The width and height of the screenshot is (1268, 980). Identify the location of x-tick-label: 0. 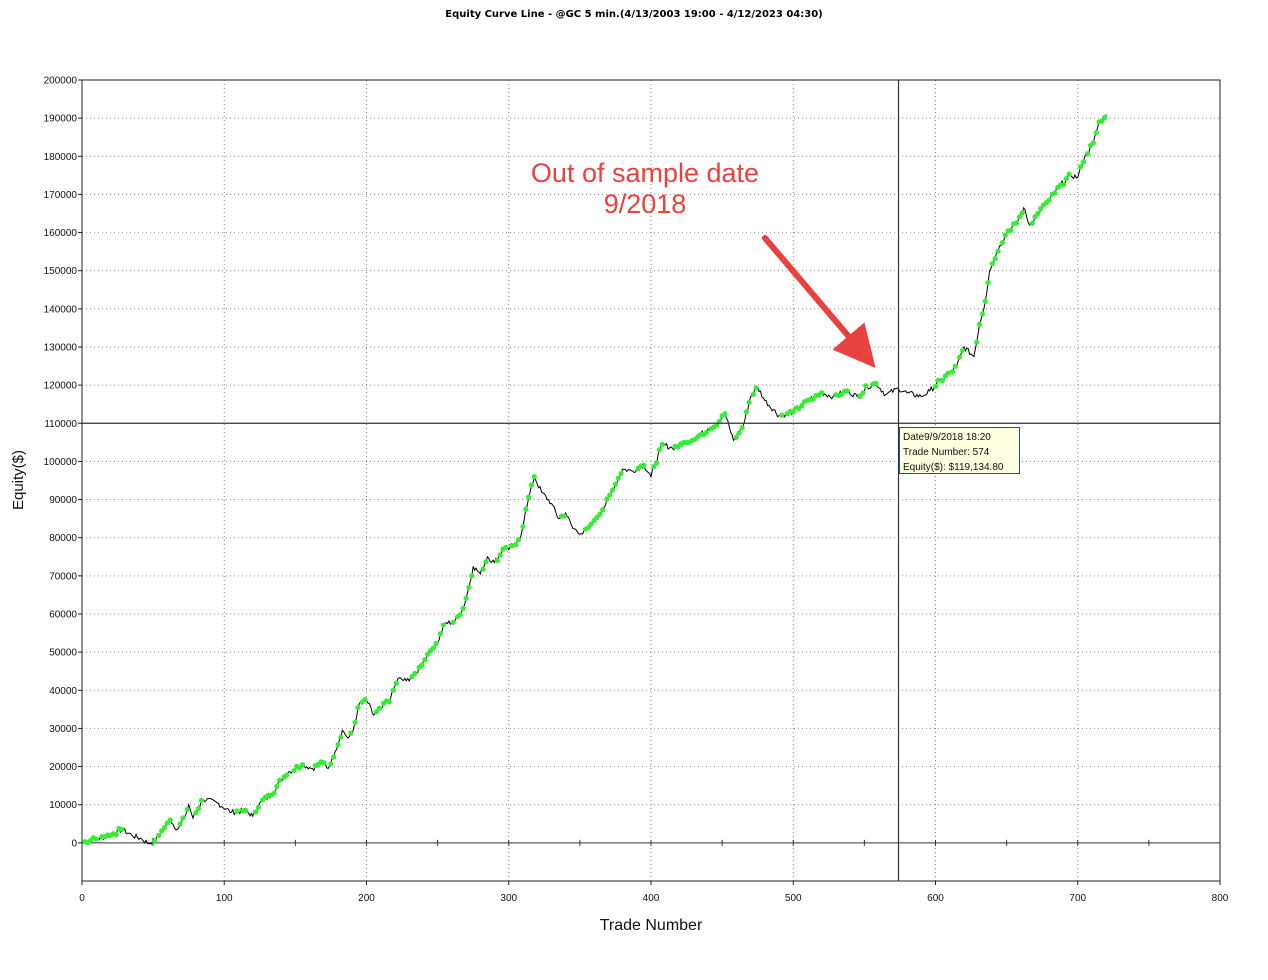
(82, 898).